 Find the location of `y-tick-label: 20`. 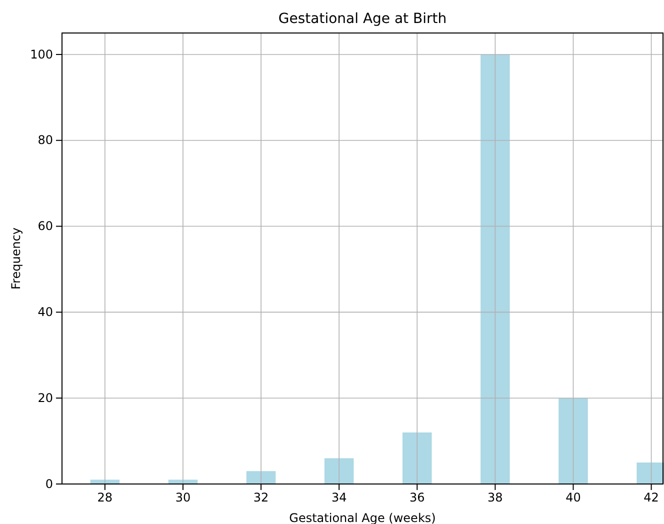

y-tick-label: 20 is located at coordinates (45, 397).